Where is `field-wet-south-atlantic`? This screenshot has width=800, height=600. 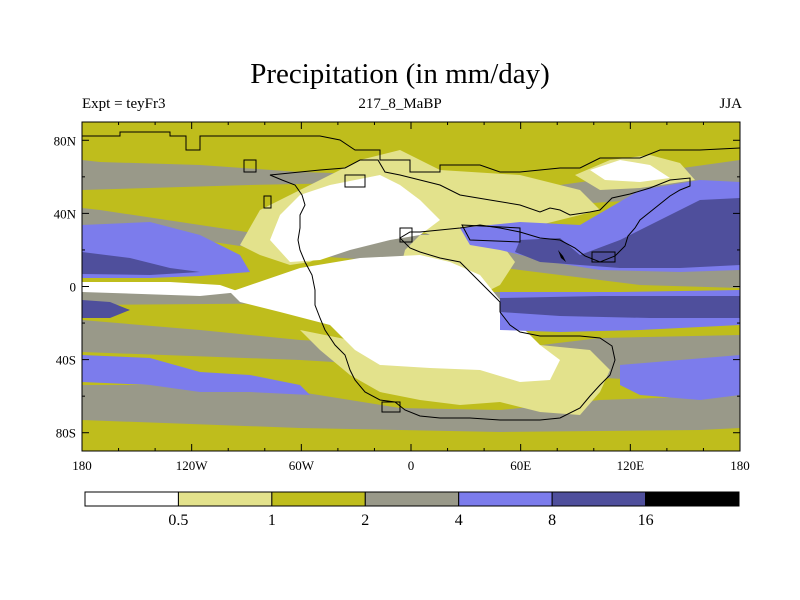 field-wet-south-atlantic is located at coordinates (196, 375).